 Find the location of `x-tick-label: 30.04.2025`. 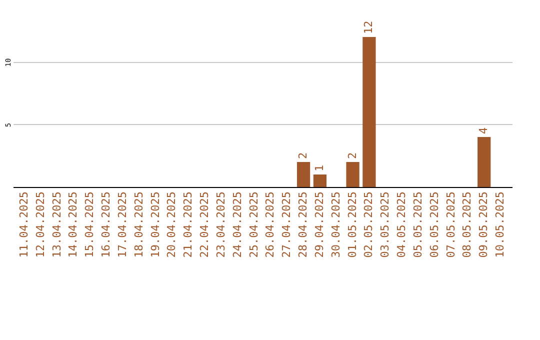

x-tick-label: 30.04.2025 is located at coordinates (335, 225).